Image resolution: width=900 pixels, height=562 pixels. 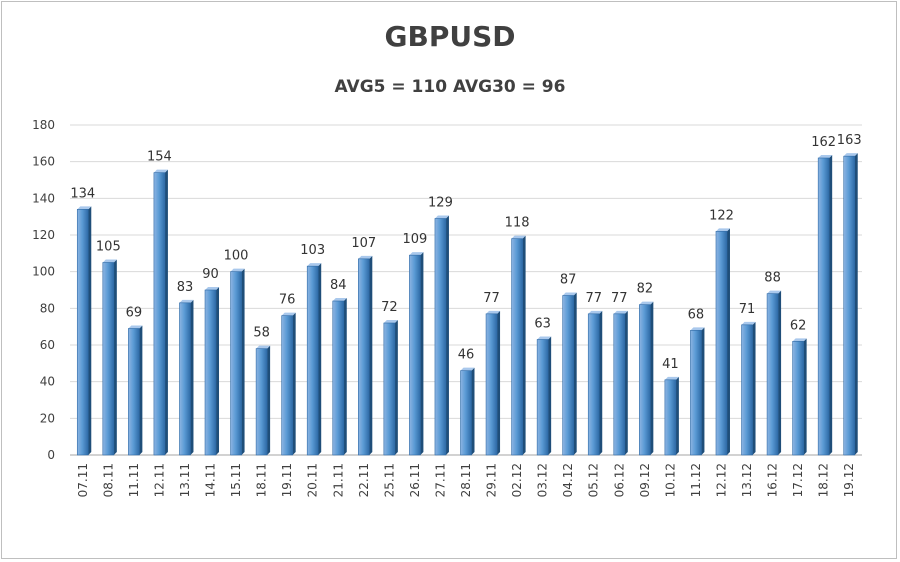 I want to click on x-tick-label: 06.12, so click(x=619, y=480).